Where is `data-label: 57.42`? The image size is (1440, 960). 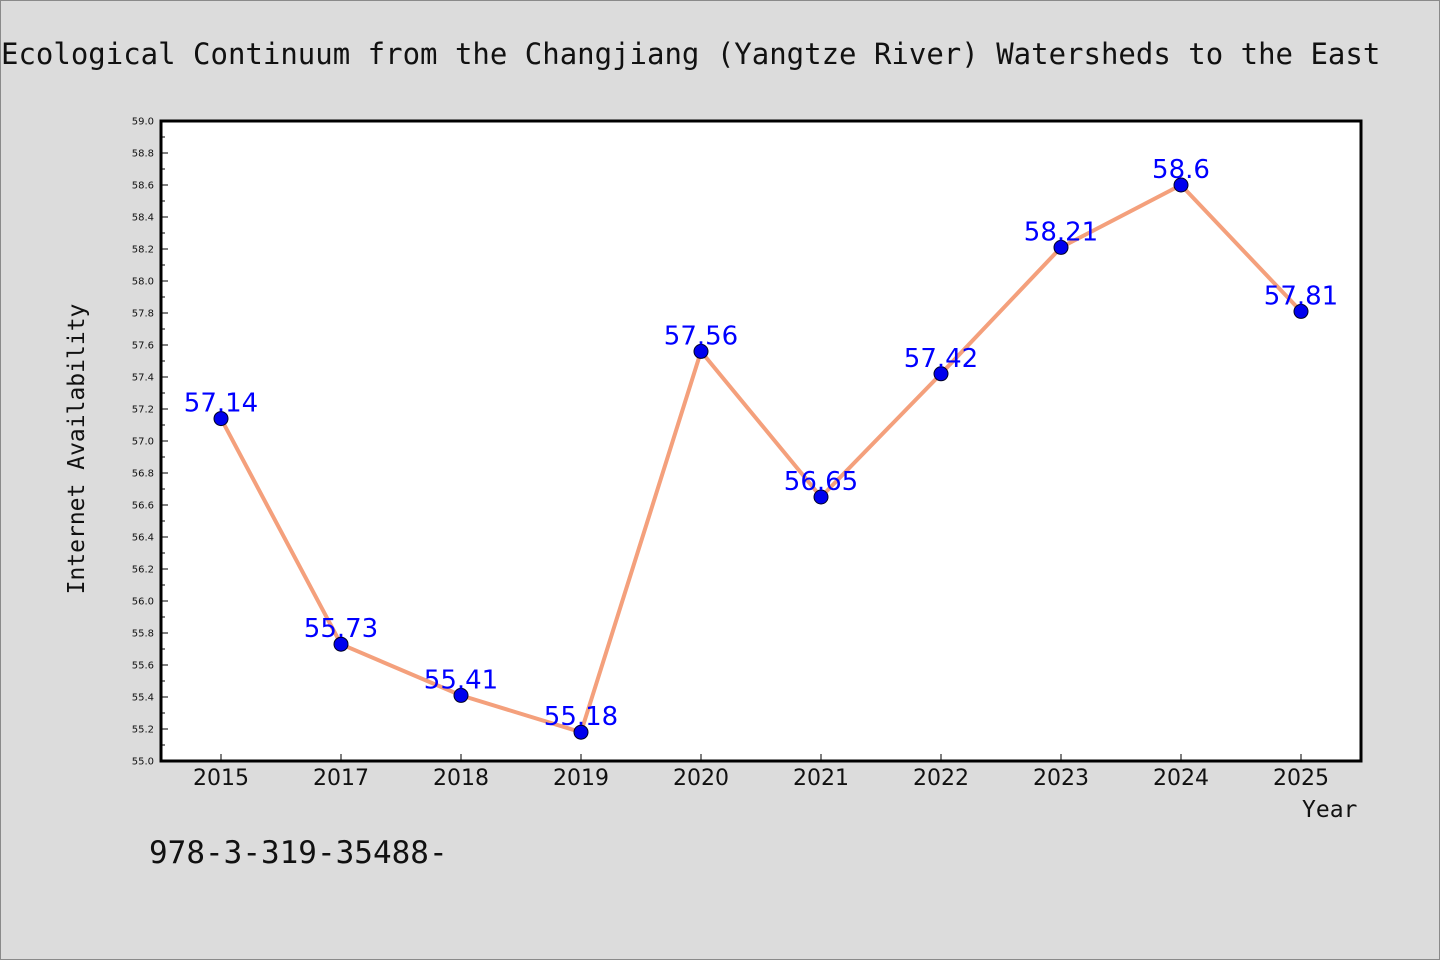
data-label: 57.42 is located at coordinates (941, 359).